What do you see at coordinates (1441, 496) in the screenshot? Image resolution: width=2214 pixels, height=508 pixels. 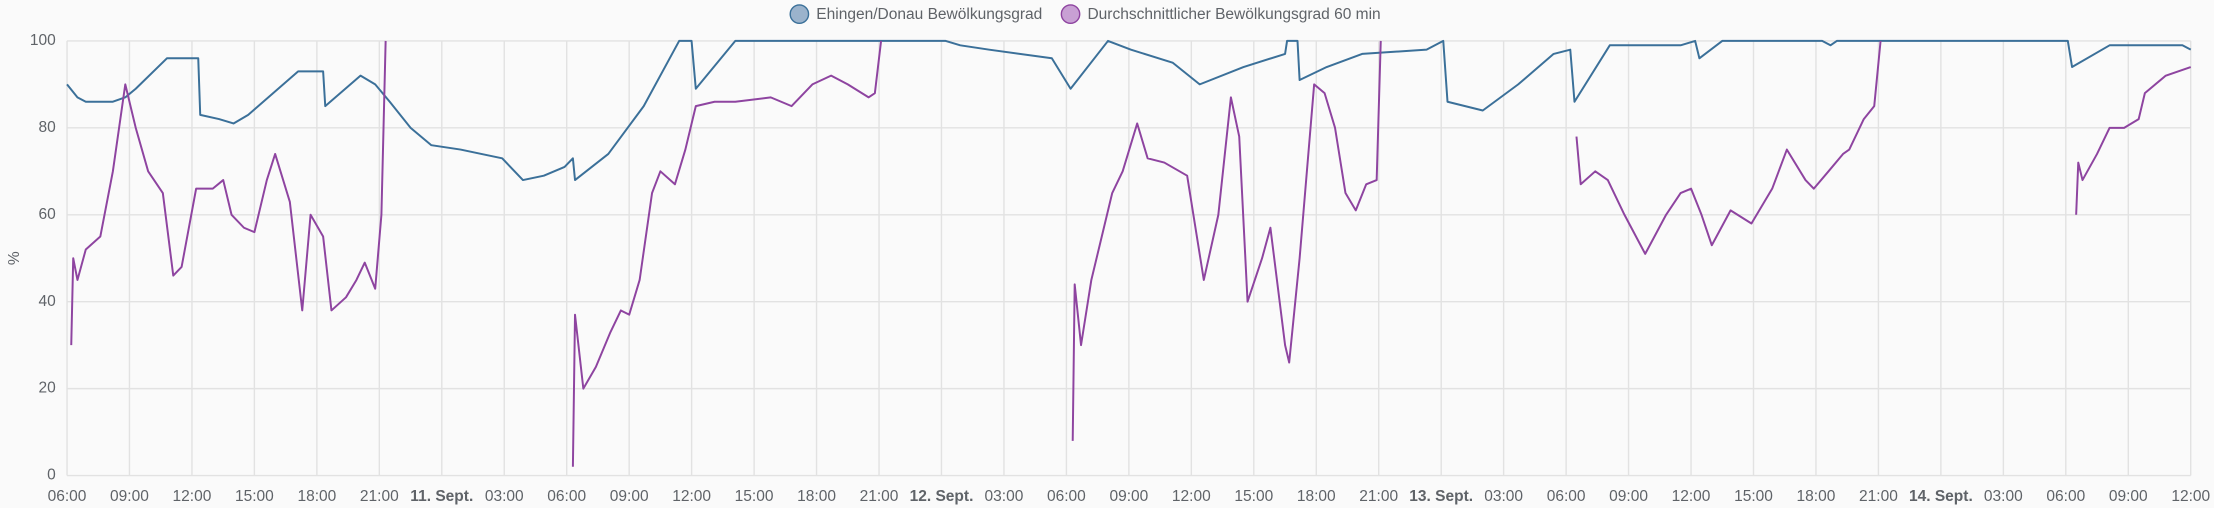 I see `x-tick-label: 13. Sept.` at bounding box center [1441, 496].